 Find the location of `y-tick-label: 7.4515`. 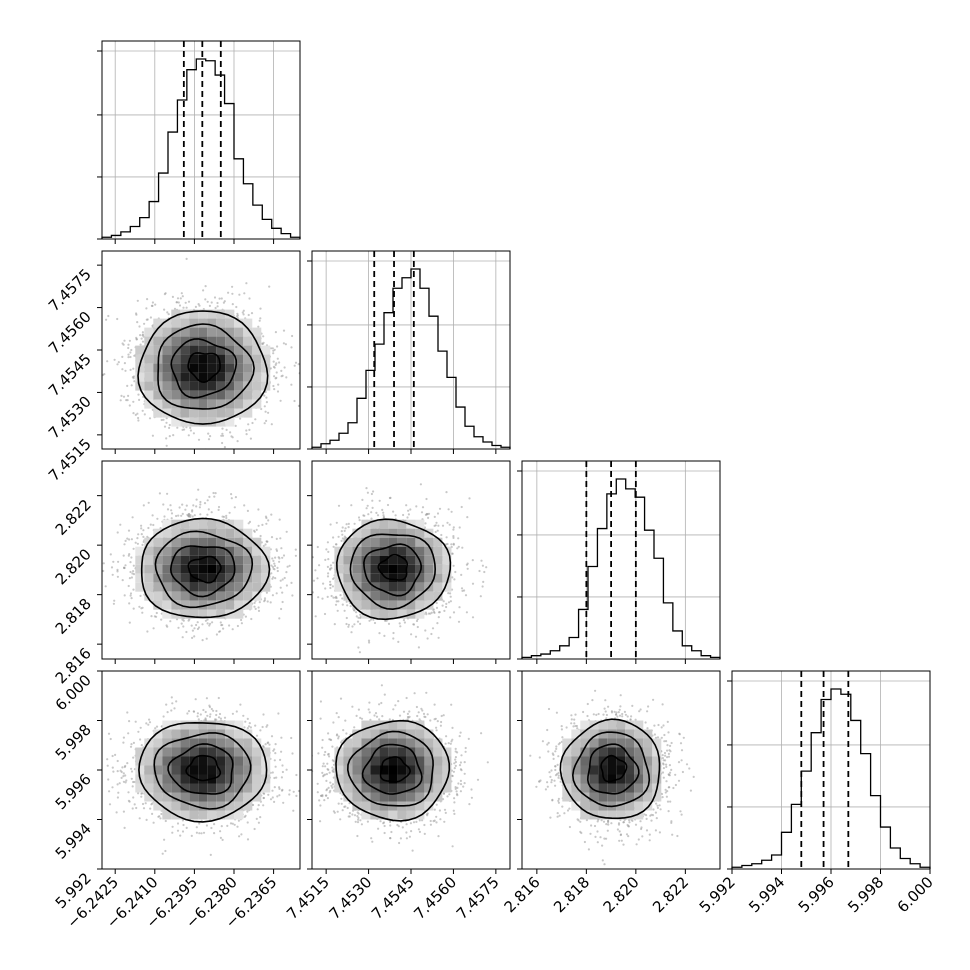

y-tick-label: 7.4515 is located at coordinates (70, 460).